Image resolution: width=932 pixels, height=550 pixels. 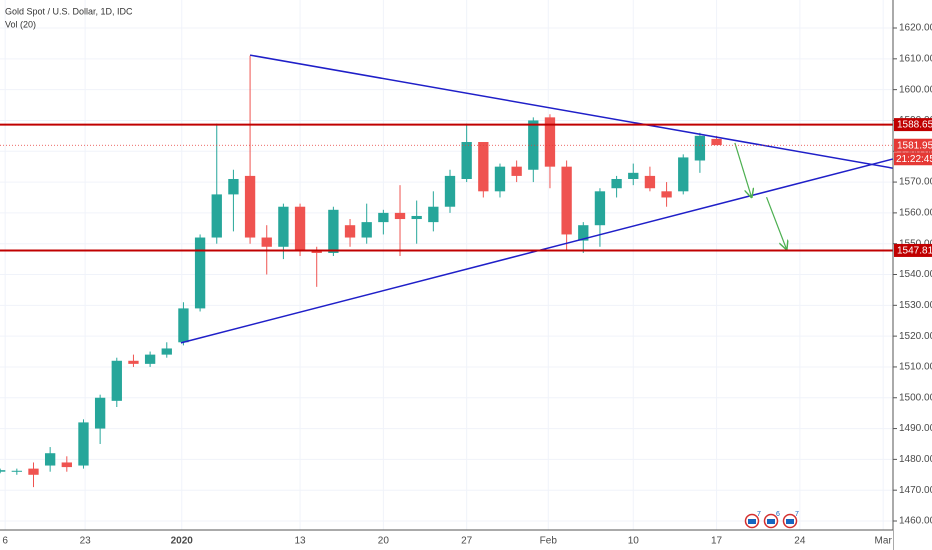 What do you see at coordinates (5, 541) in the screenshot?
I see `x-tick-label: 6` at bounding box center [5, 541].